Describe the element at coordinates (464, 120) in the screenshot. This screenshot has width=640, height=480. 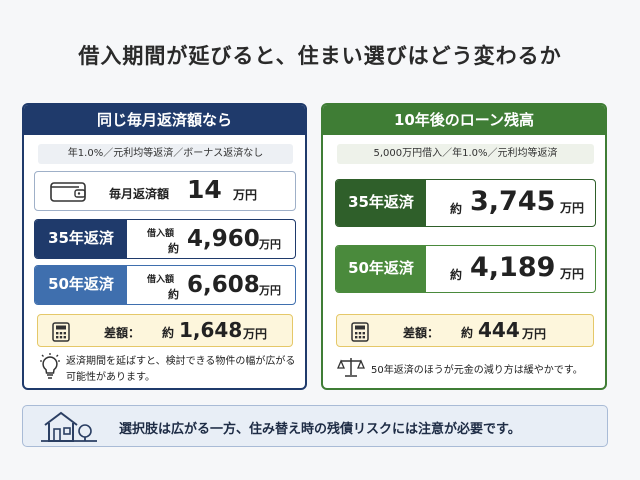
I see `panel-header: 10年後のローン残高` at that location.